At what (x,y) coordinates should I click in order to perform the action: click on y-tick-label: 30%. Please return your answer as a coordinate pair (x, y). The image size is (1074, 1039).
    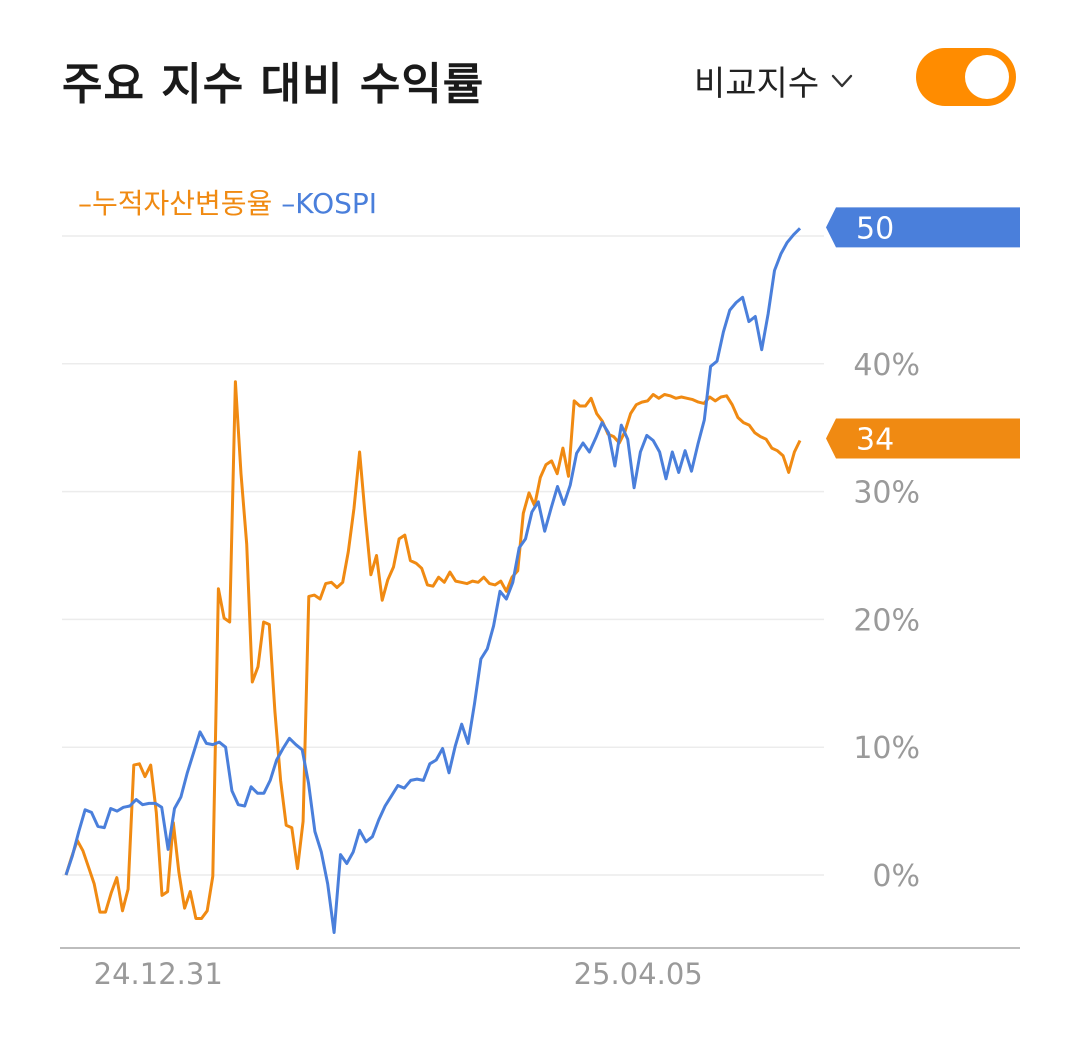
    Looking at the image, I should click on (886, 493).